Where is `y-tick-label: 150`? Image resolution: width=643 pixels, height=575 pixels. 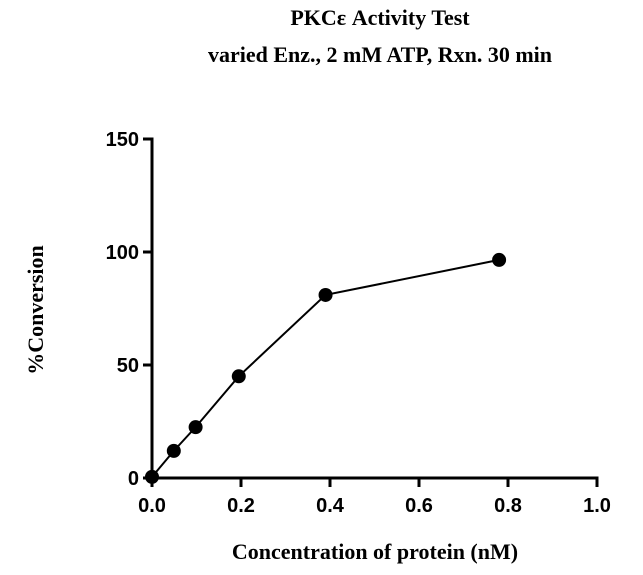
y-tick-label: 150 is located at coordinates (122, 140).